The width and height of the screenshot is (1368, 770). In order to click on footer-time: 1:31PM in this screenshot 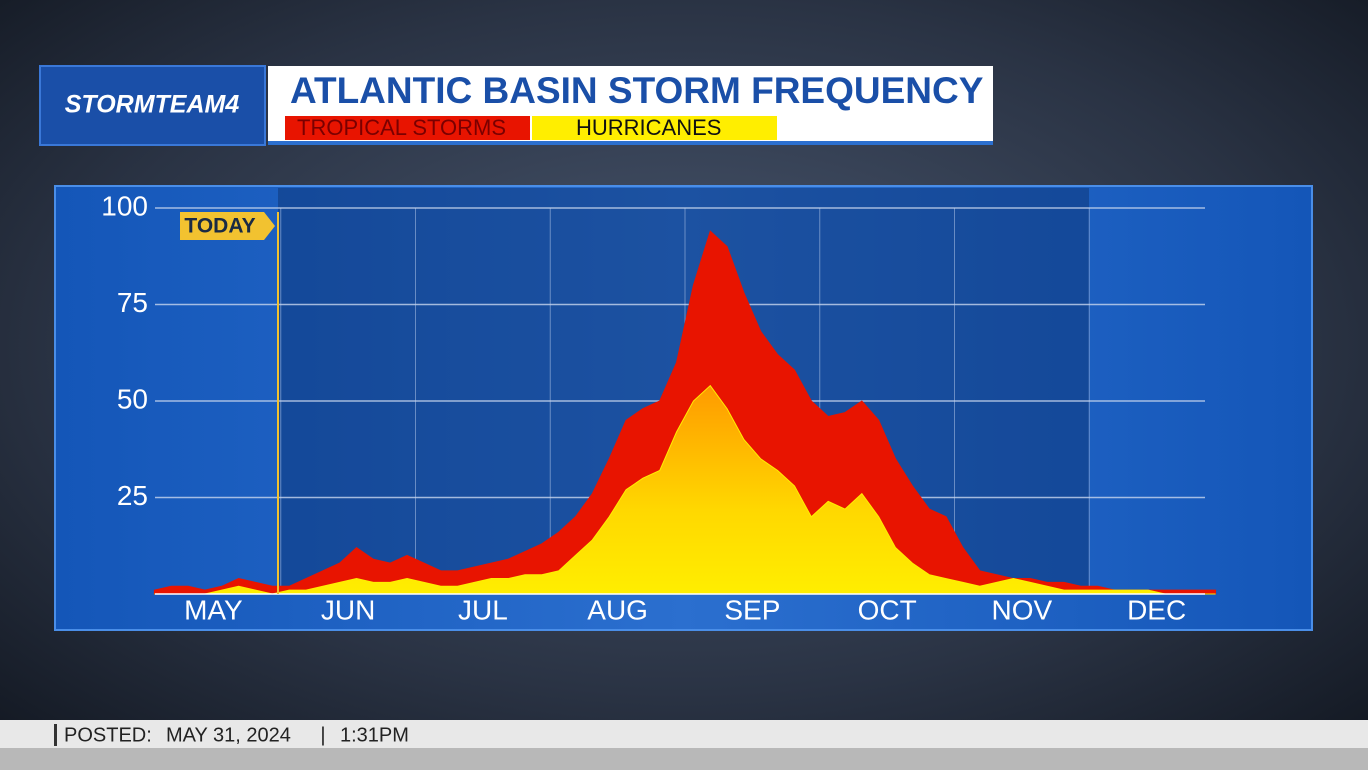, I will do `click(374, 735)`.